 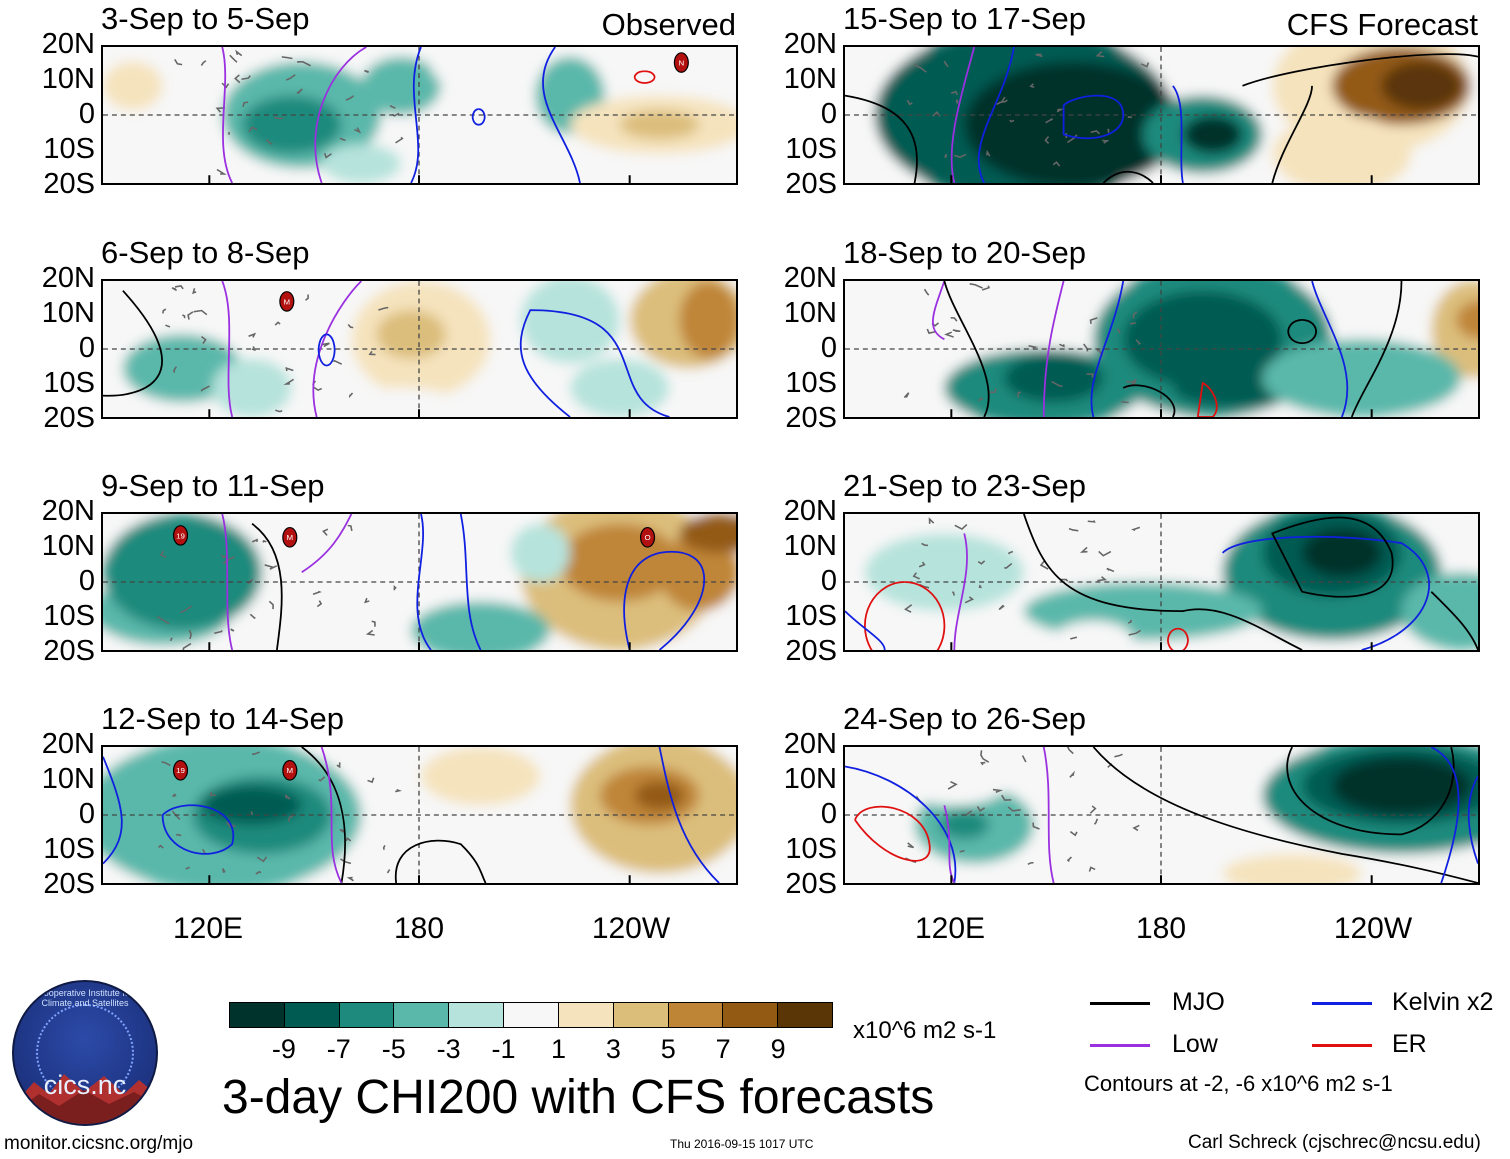 I want to click on panel-header-right-0: CFS Forecast, so click(x=1382, y=24).